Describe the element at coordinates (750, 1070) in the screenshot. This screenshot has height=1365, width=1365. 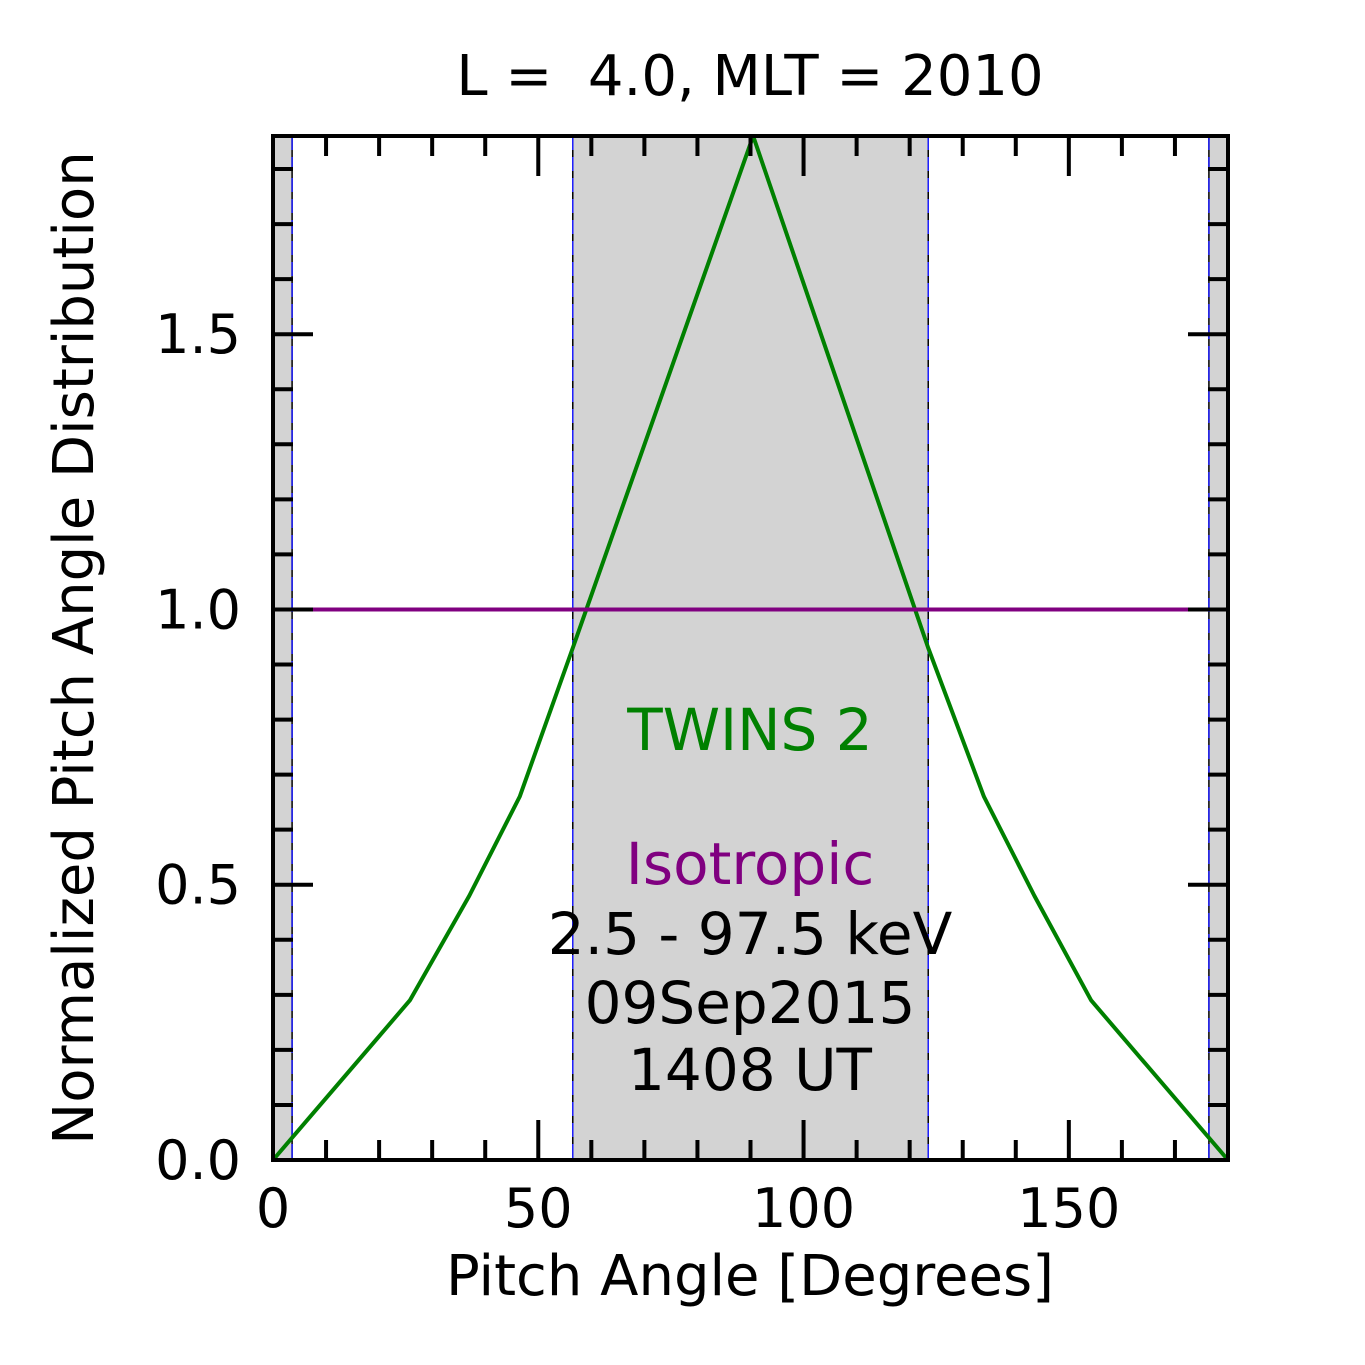
I see `annotation-time: 1408 UT` at that location.